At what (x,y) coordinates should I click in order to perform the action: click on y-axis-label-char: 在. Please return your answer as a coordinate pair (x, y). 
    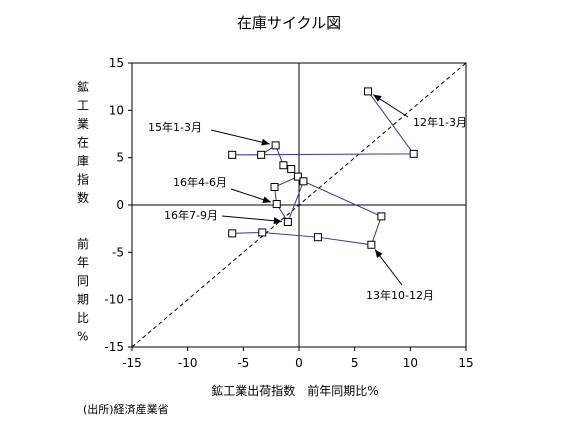
    Looking at the image, I should click on (83, 143).